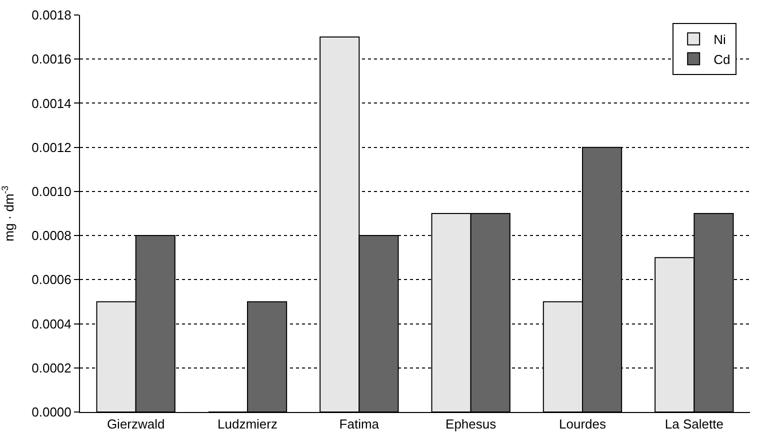  I want to click on y-tick-label: 0.0014, so click(52, 103).